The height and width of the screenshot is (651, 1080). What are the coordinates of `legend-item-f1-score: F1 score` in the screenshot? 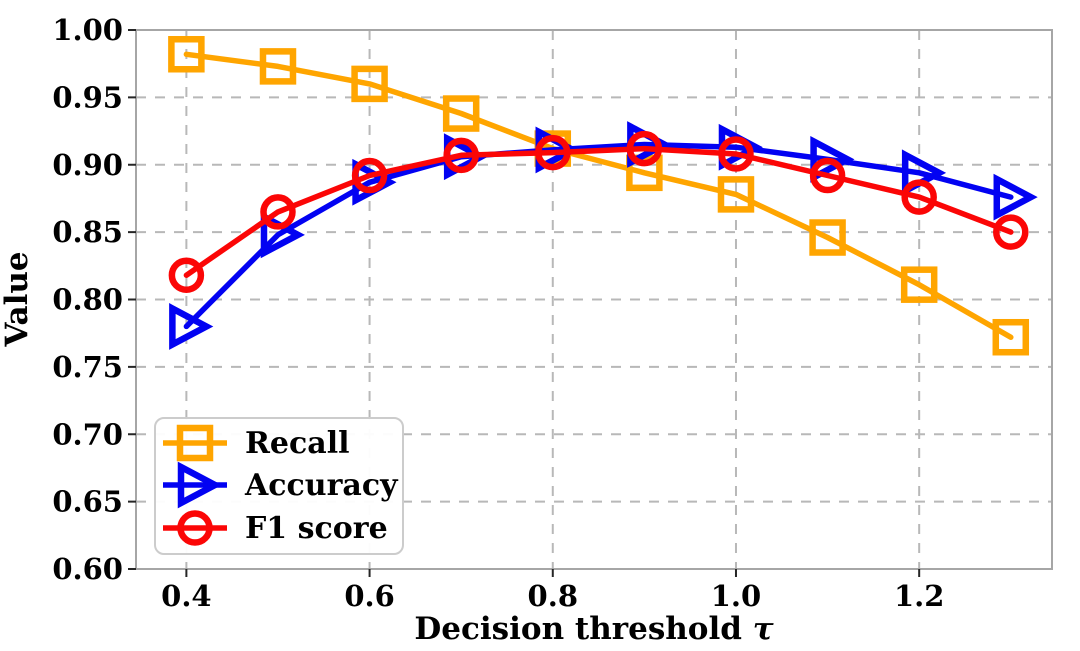 It's located at (275, 528).